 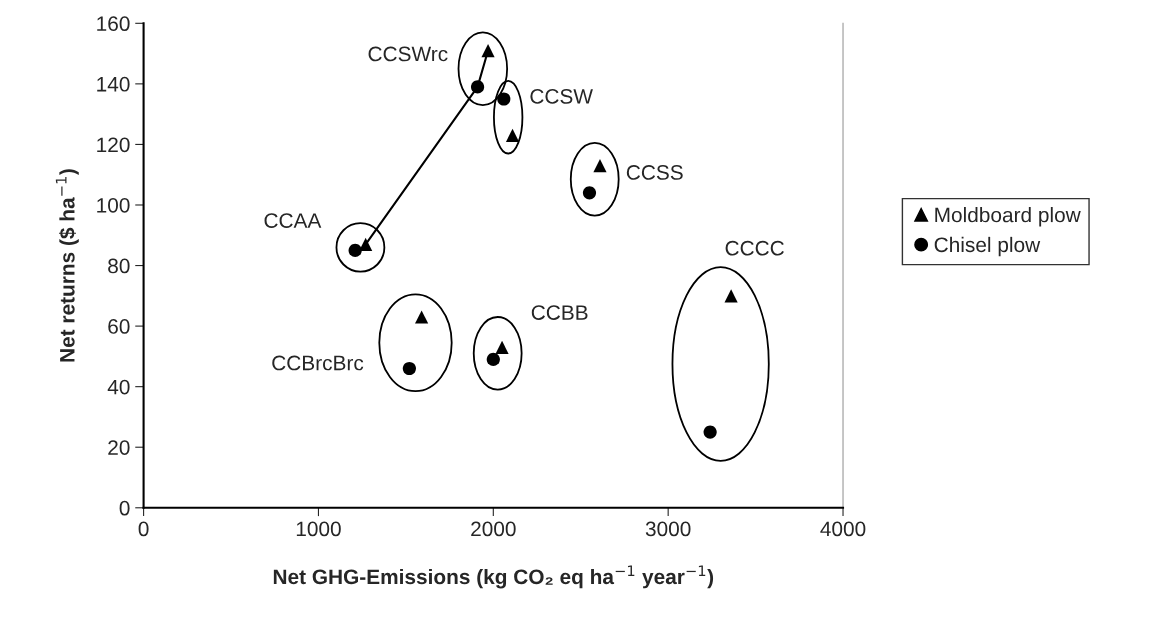 What do you see at coordinates (293, 220) in the screenshot?
I see `annotation: CCAA` at bounding box center [293, 220].